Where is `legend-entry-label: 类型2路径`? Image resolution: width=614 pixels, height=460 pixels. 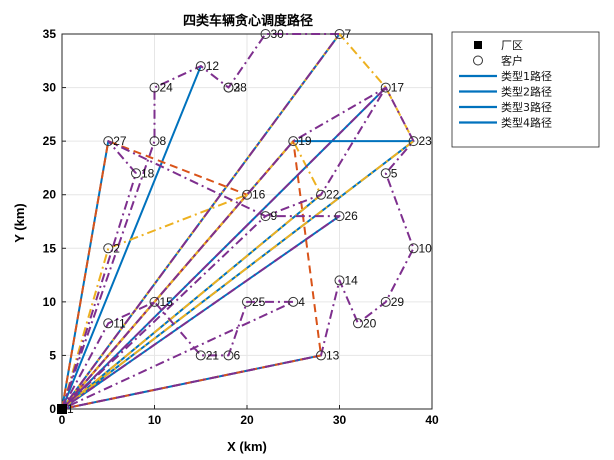
legend-entry-label: 类型2路径 is located at coordinates (526, 92).